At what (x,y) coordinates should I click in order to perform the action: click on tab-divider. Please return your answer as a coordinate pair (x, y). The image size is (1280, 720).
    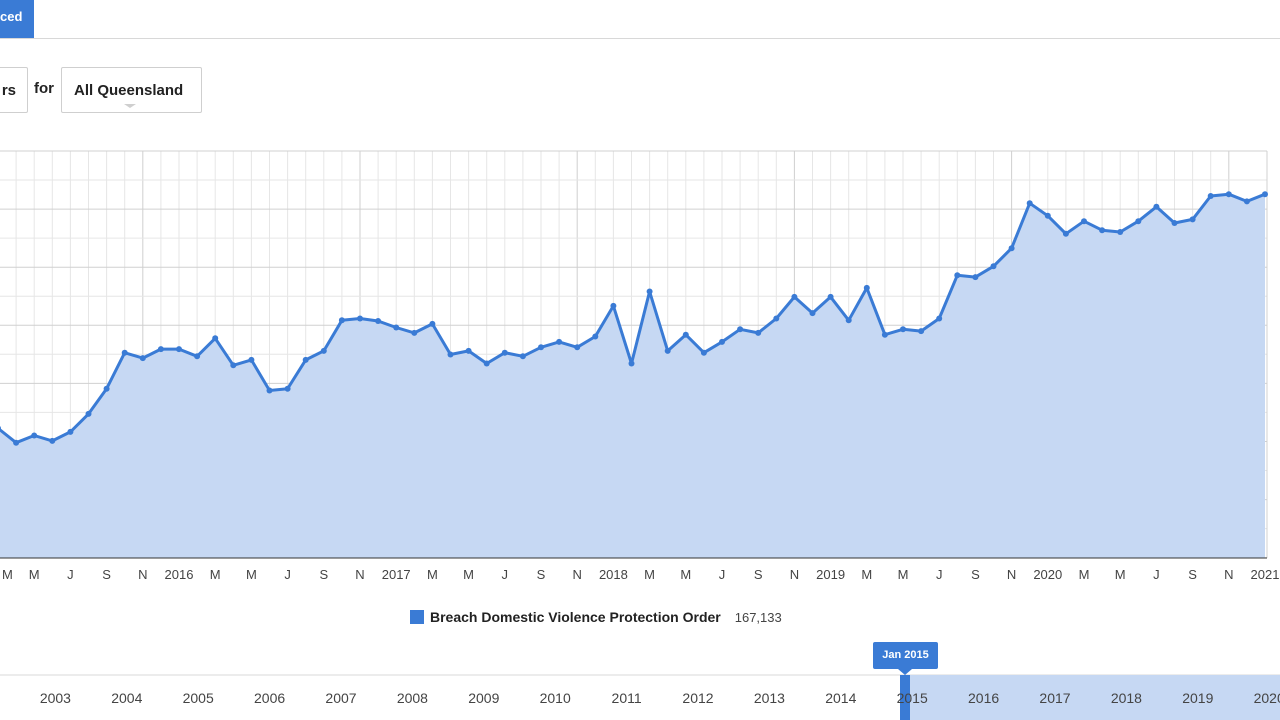
    Looking at the image, I should click on (640, 38).